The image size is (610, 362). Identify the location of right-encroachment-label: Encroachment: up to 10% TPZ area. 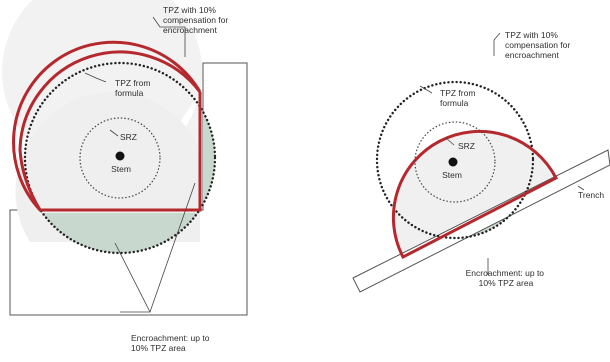
(506, 278).